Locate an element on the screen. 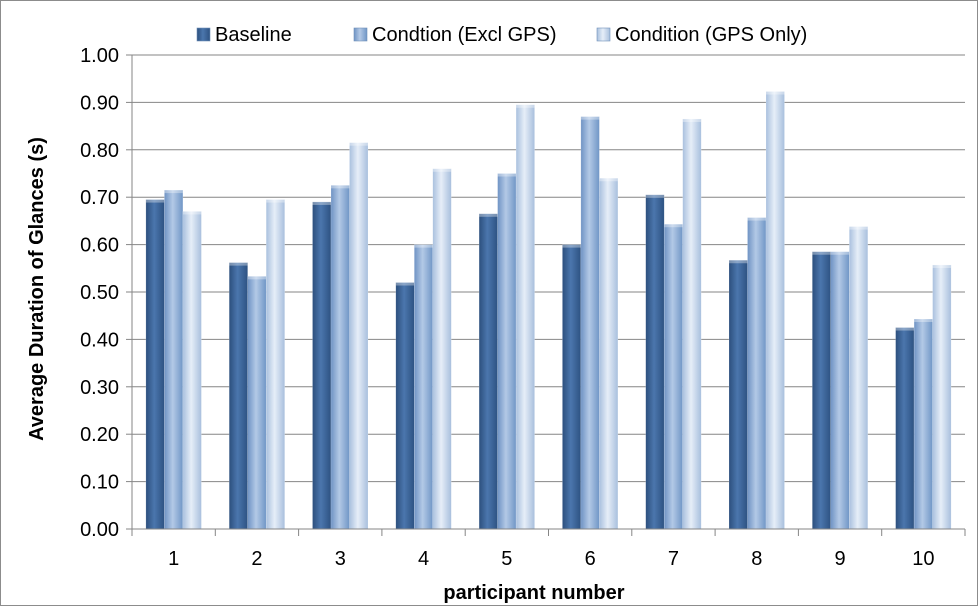  legend-label: Condtion (Excl GPS) is located at coordinates (464, 35).